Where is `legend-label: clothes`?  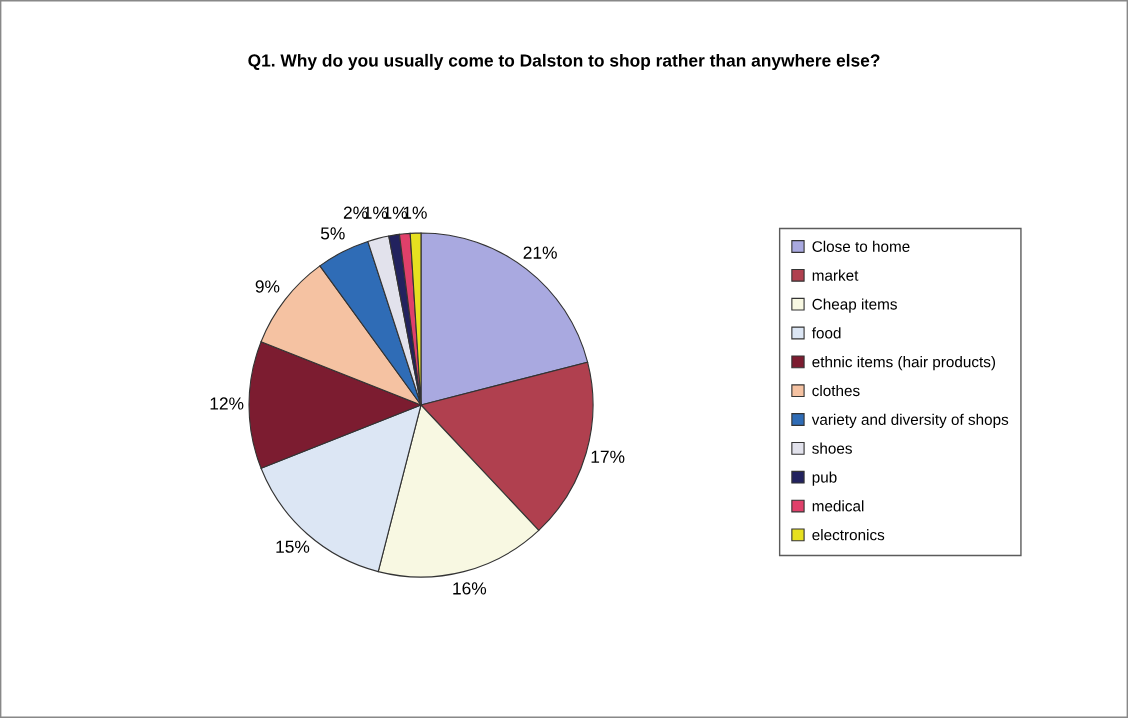 legend-label: clothes is located at coordinates (836, 390).